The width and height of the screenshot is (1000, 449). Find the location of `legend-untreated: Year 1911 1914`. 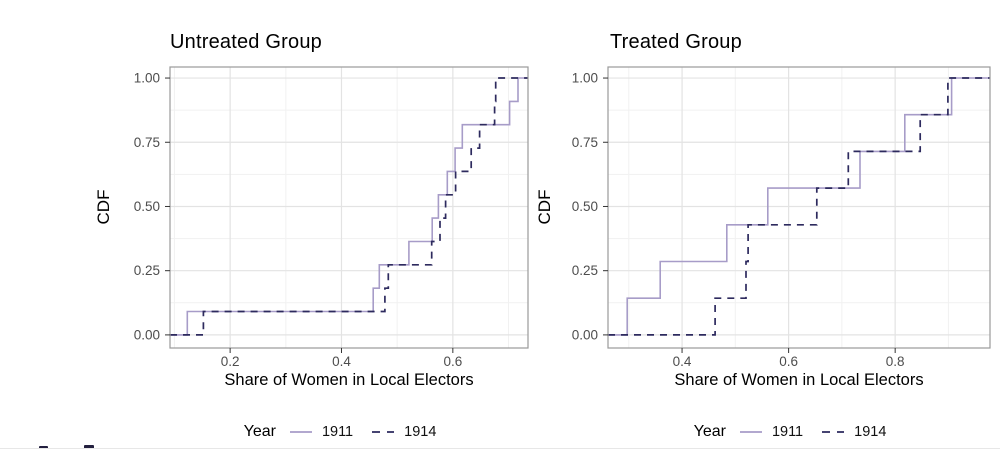

legend-untreated: Year 1911 1914 is located at coordinates (349, 432).